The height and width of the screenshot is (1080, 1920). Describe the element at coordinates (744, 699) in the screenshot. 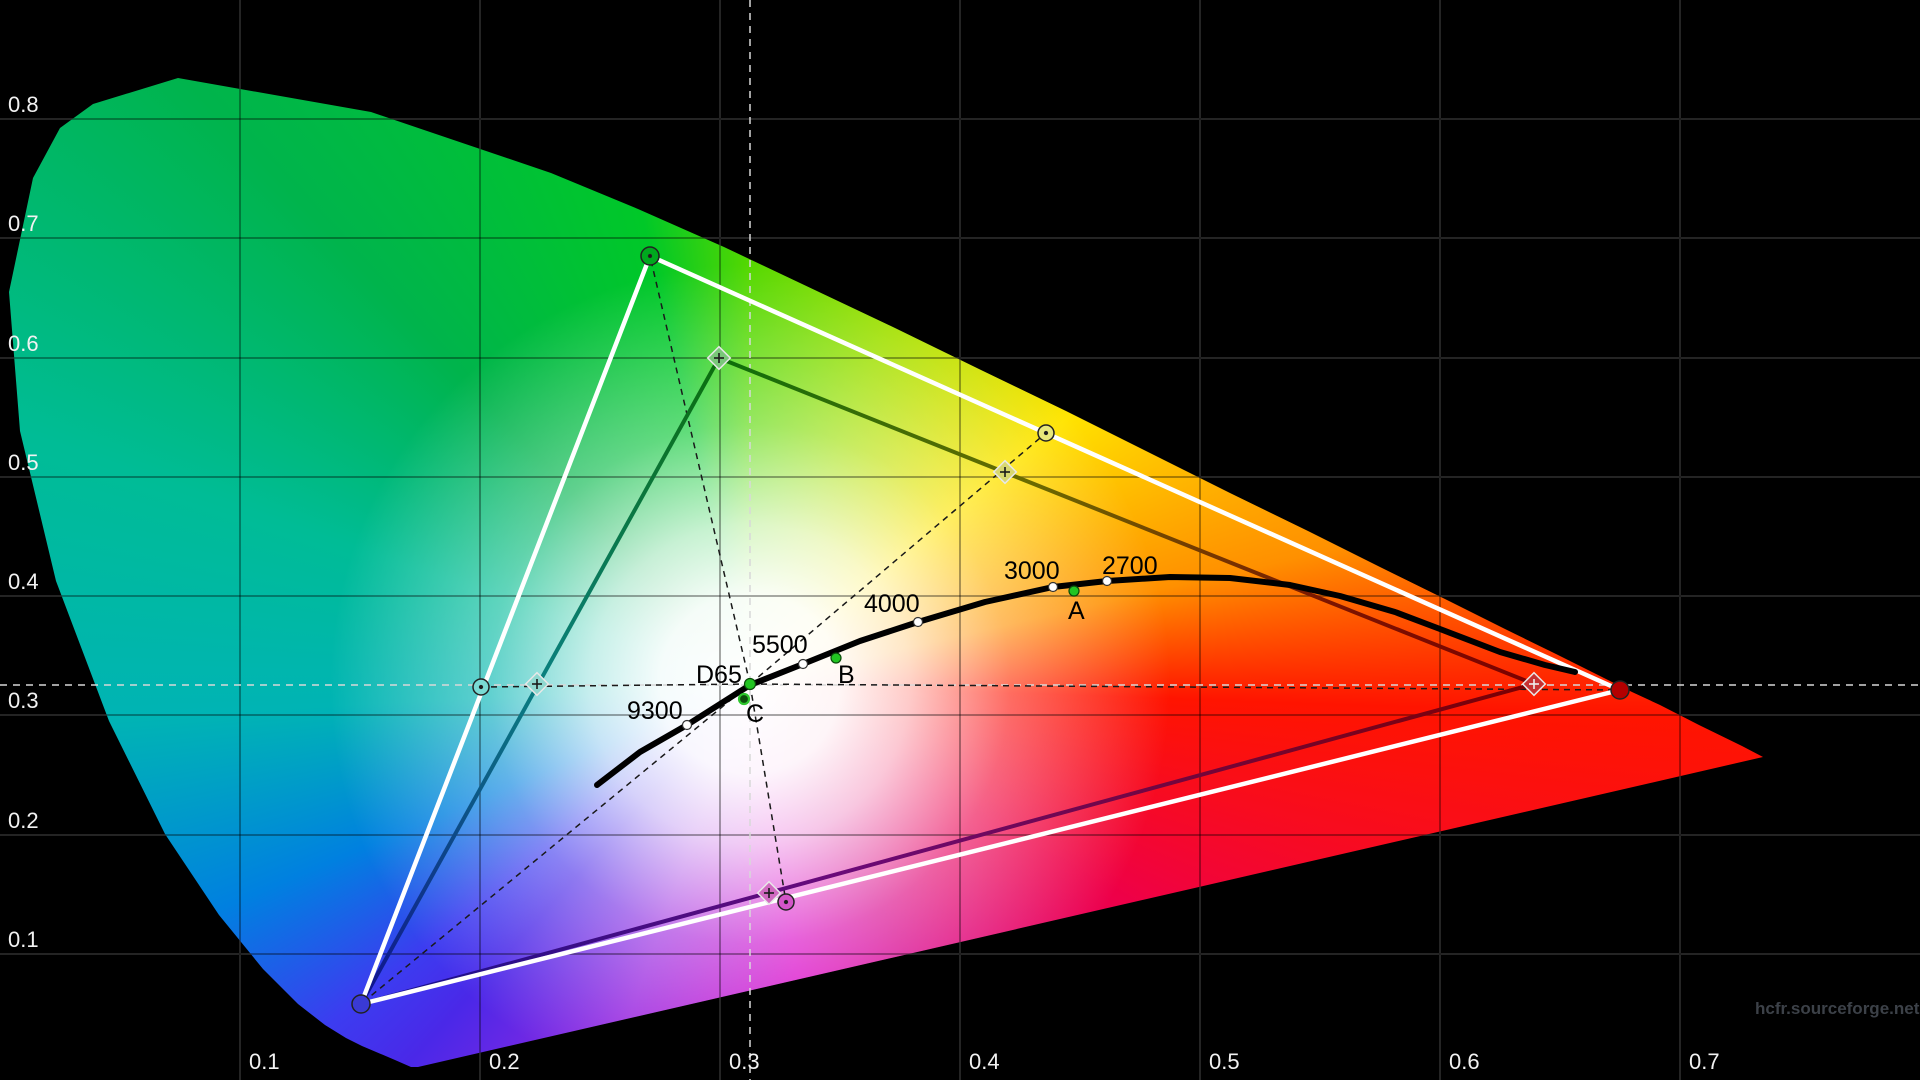

I see `marker-illuminant-C` at that location.